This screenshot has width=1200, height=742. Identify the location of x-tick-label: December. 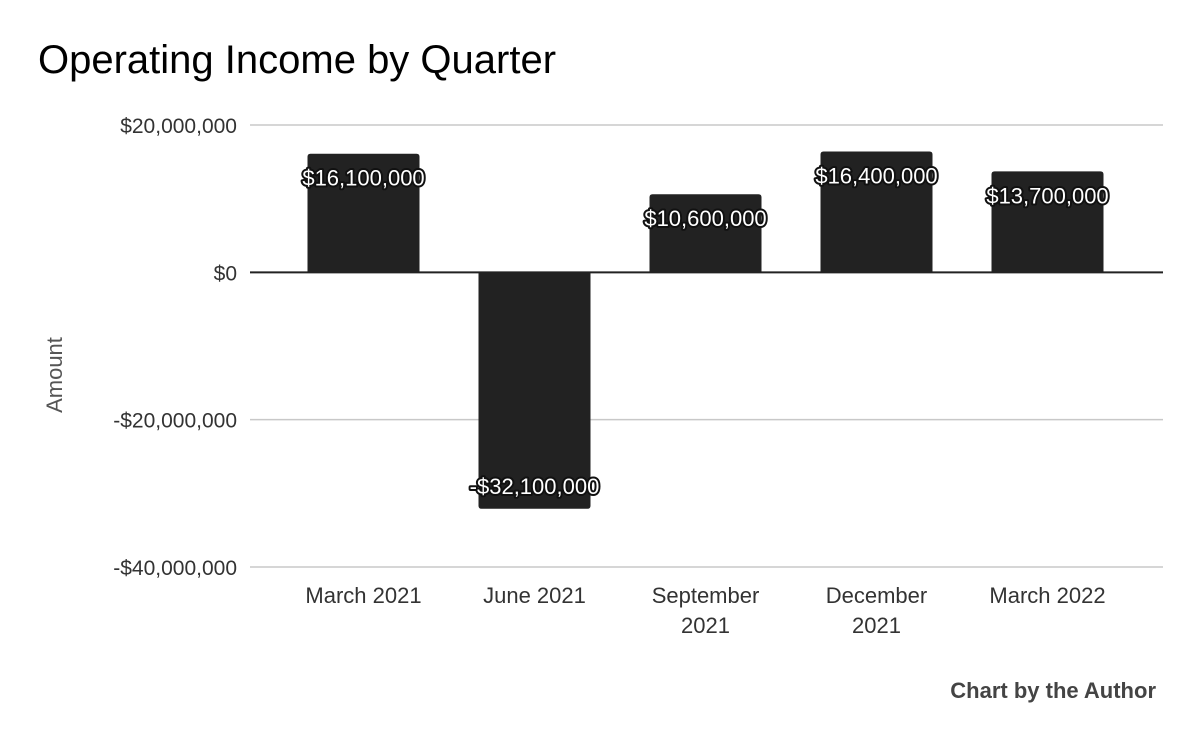
(876, 595).